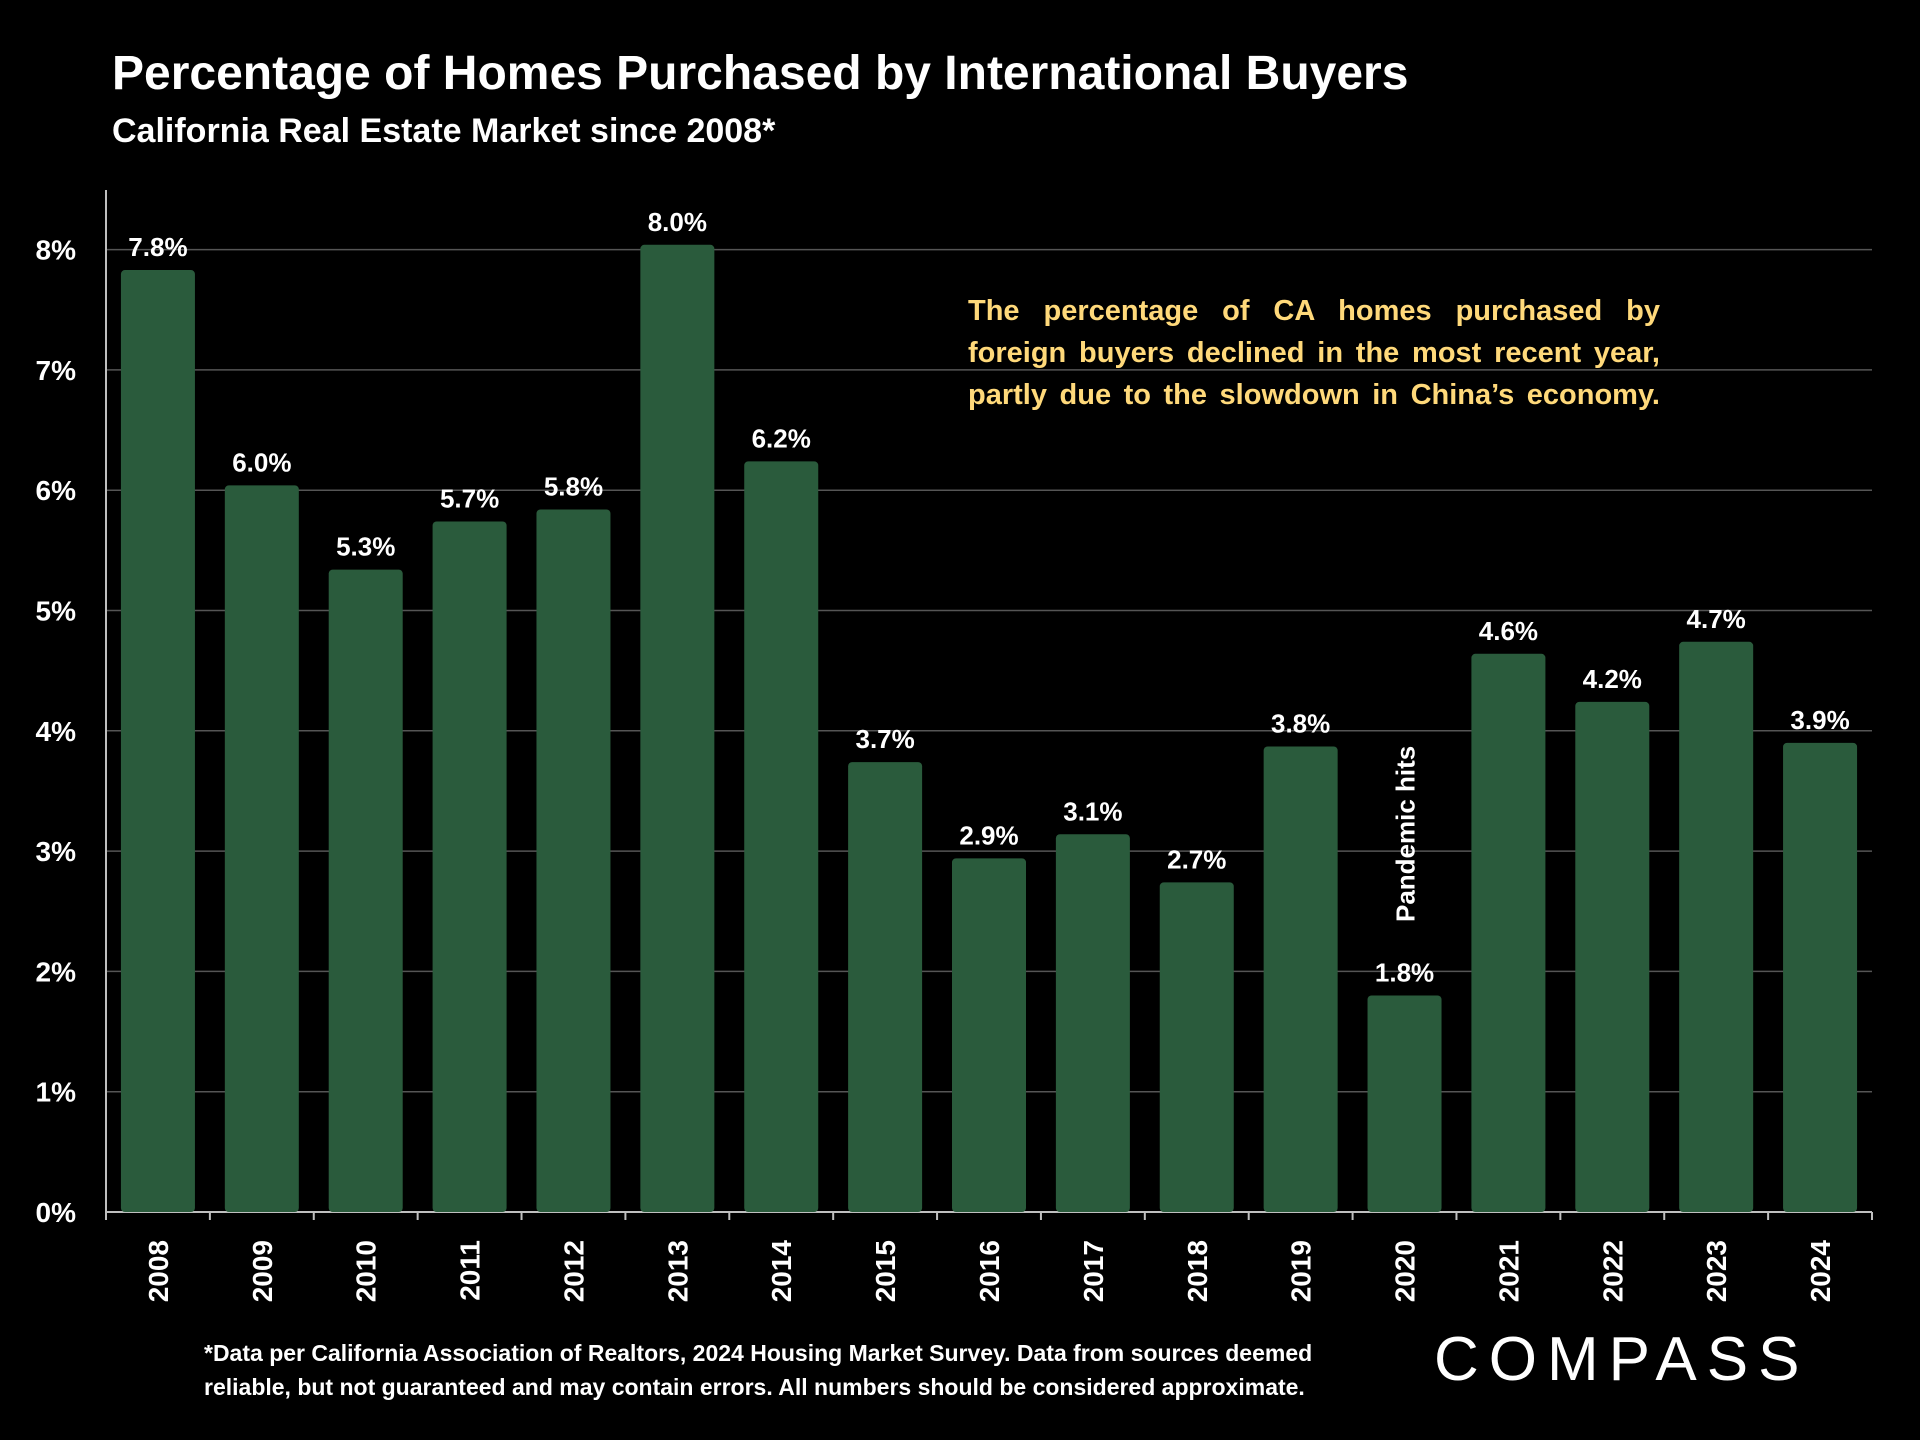  I want to click on y-tick-label: 7%, so click(56, 370).